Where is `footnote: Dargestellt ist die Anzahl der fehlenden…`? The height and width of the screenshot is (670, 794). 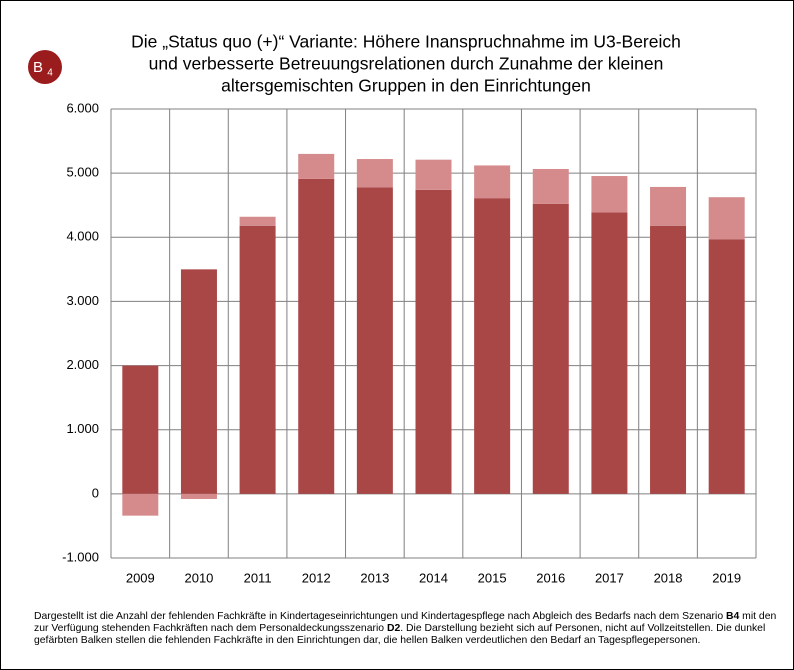 footnote: Dargestellt ist die Anzahl der fehlenden… is located at coordinates (406, 629).